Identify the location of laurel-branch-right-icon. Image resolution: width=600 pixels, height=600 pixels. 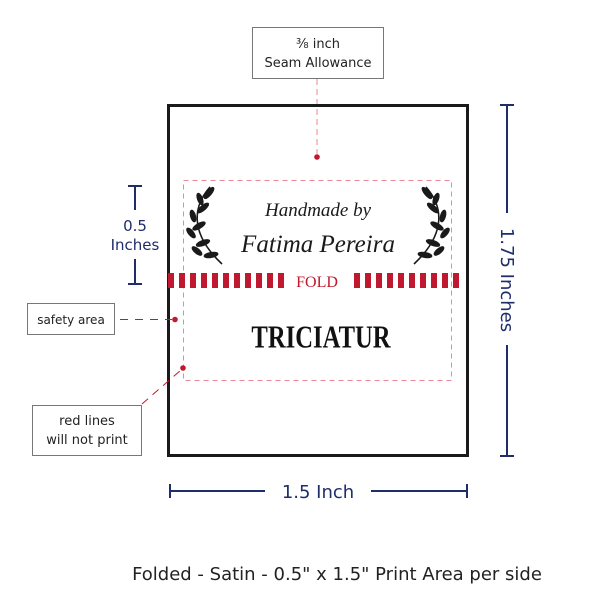
(431, 225).